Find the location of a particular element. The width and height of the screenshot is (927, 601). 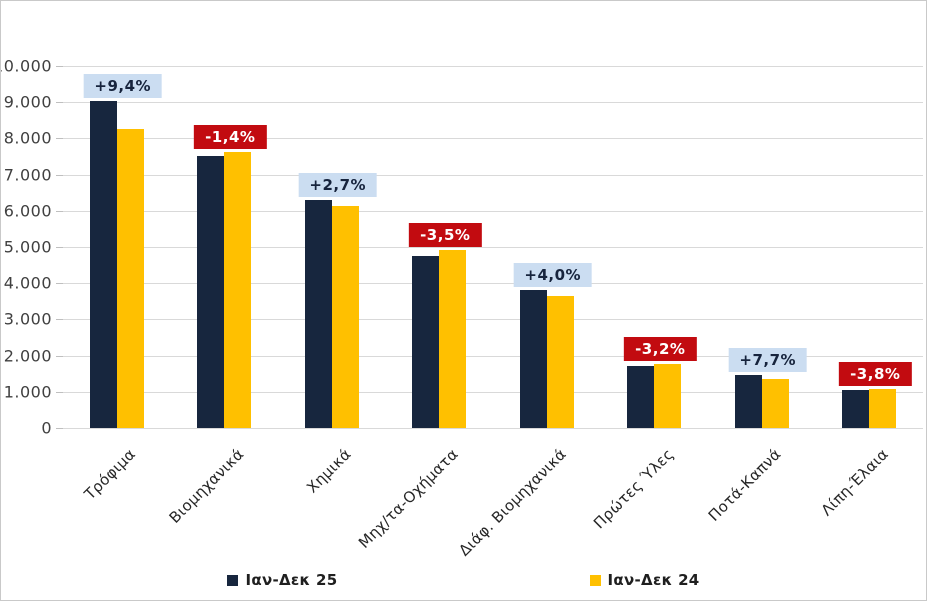

change-percent-label: +7,7% is located at coordinates (768, 359).